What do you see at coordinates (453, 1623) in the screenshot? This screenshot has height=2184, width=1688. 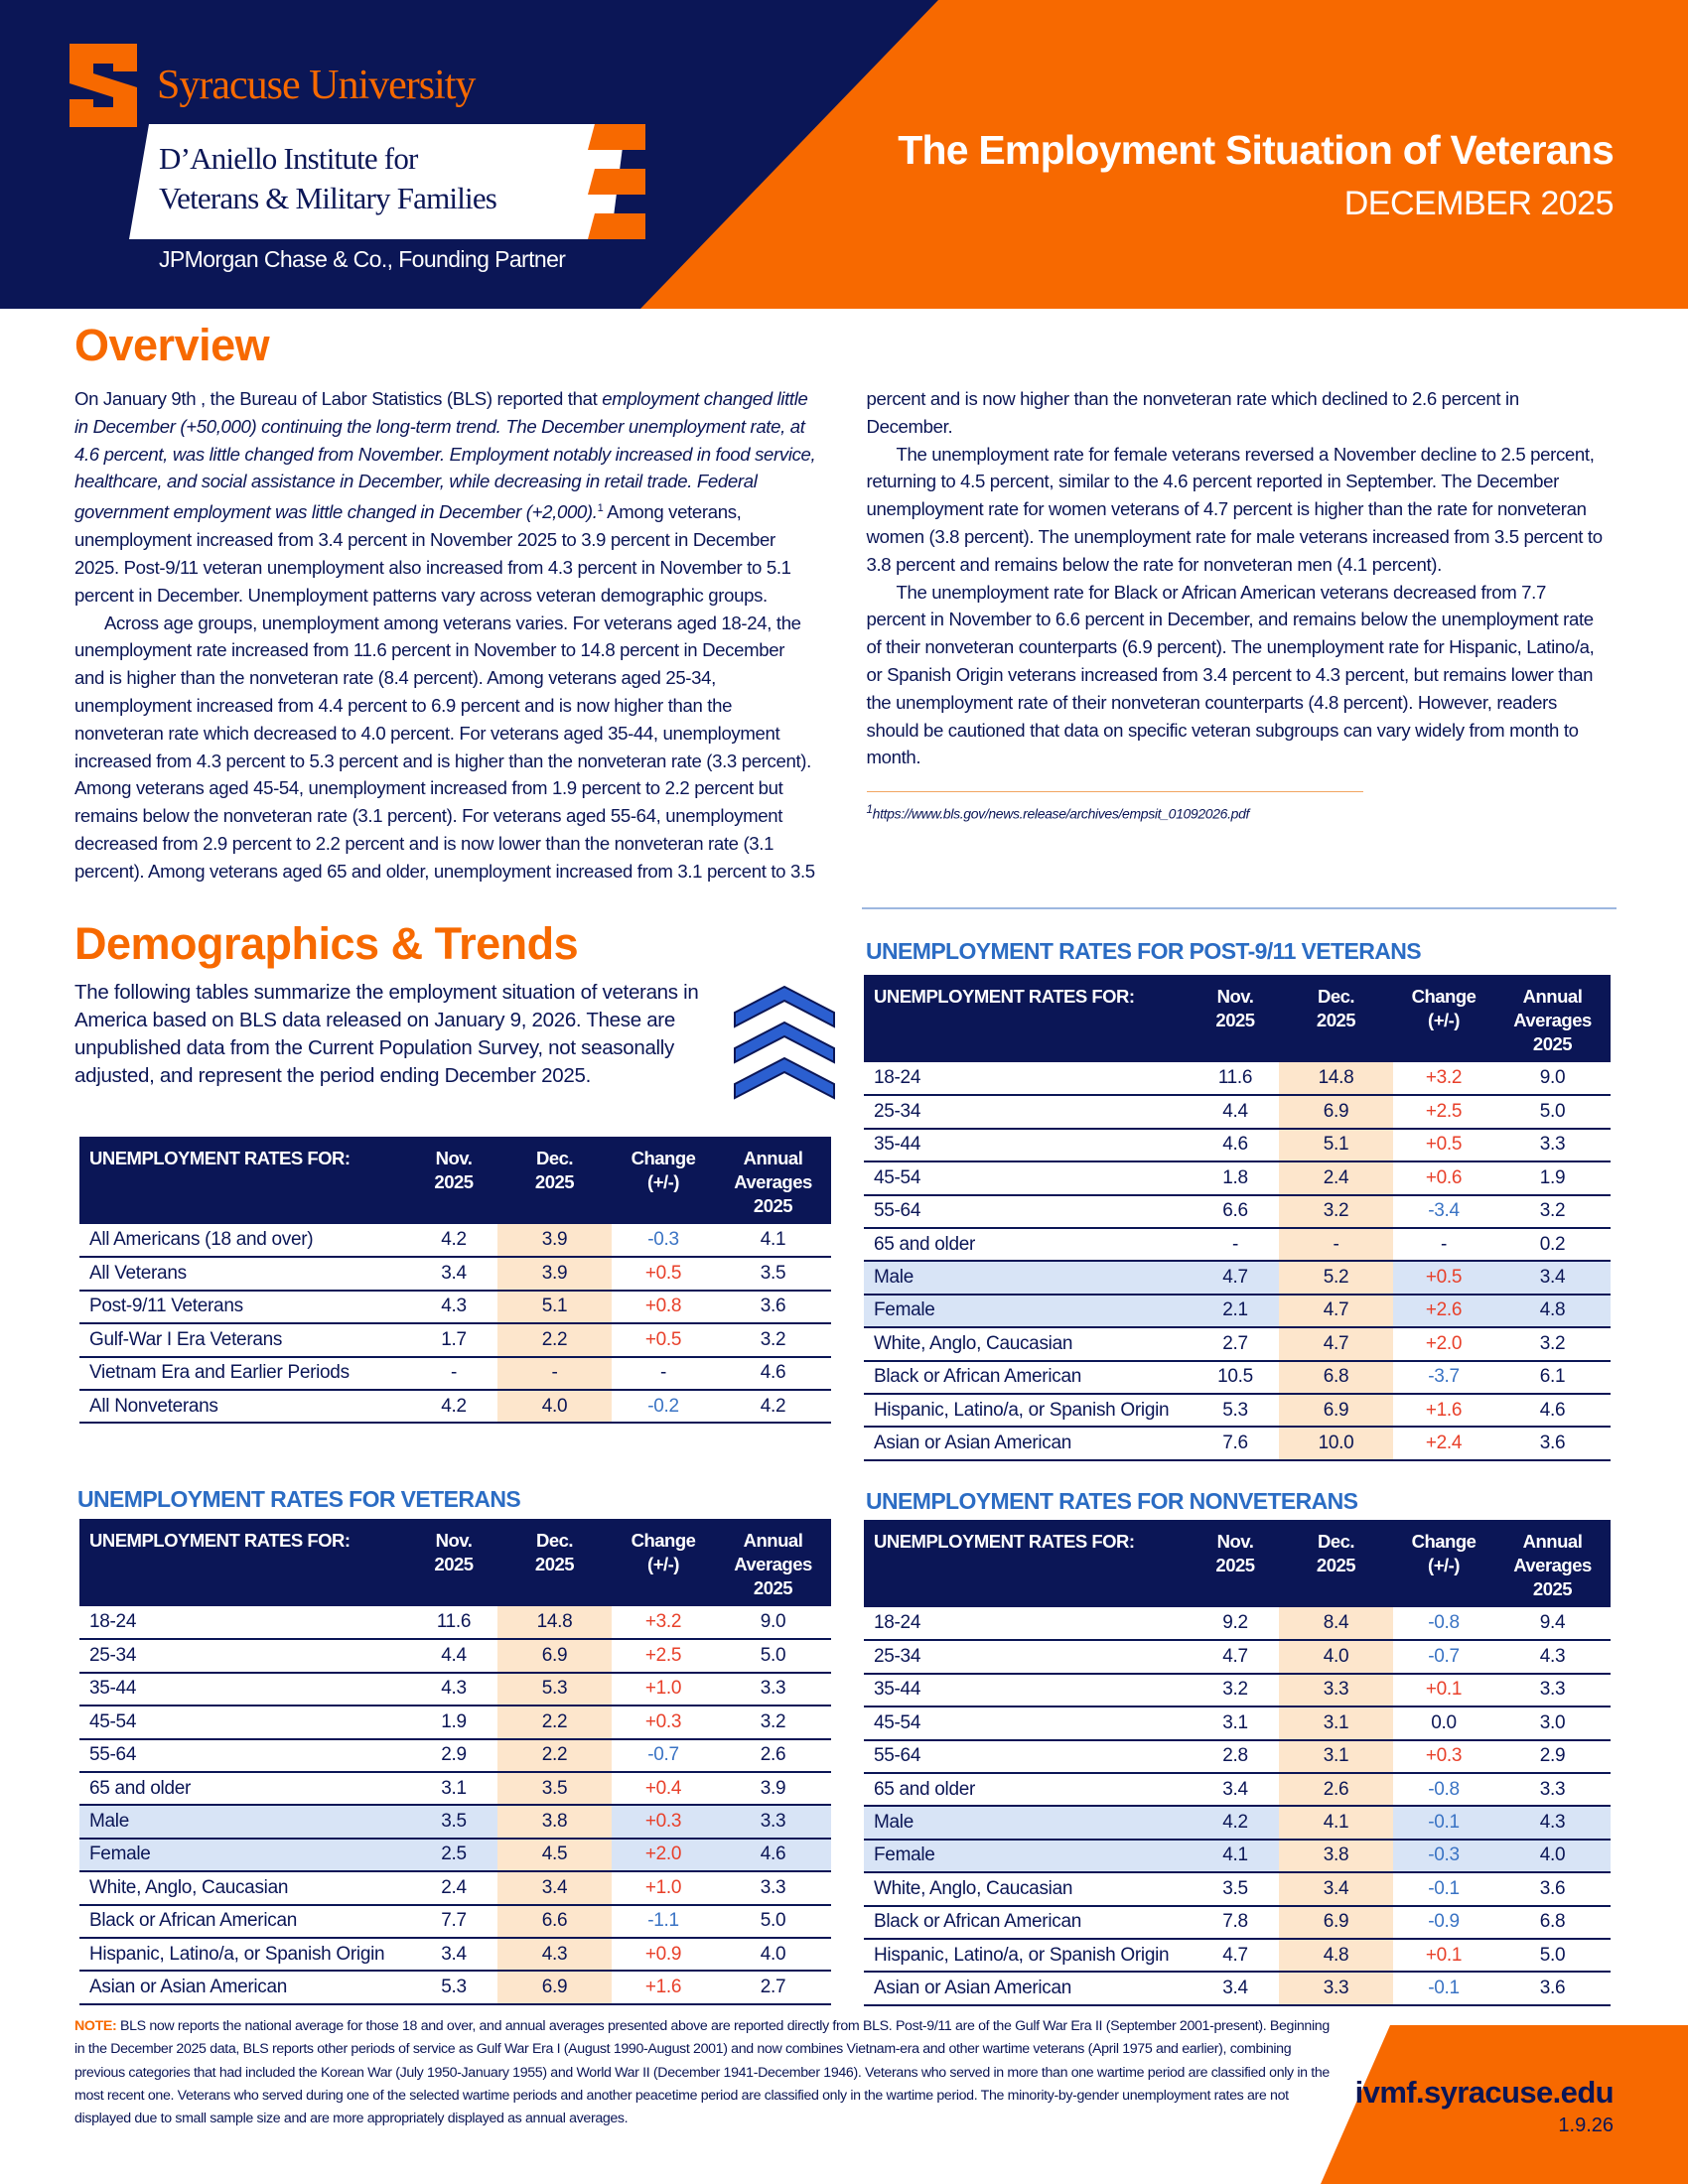 I see `cell-nov: 11.6` at bounding box center [453, 1623].